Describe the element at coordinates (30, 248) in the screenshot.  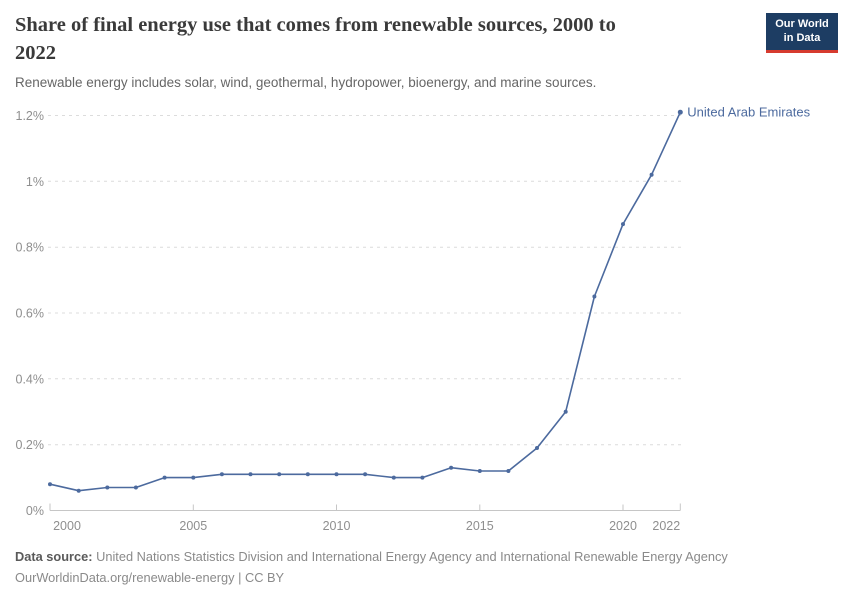
I see `y-axis-tick-label: 0.8%` at that location.